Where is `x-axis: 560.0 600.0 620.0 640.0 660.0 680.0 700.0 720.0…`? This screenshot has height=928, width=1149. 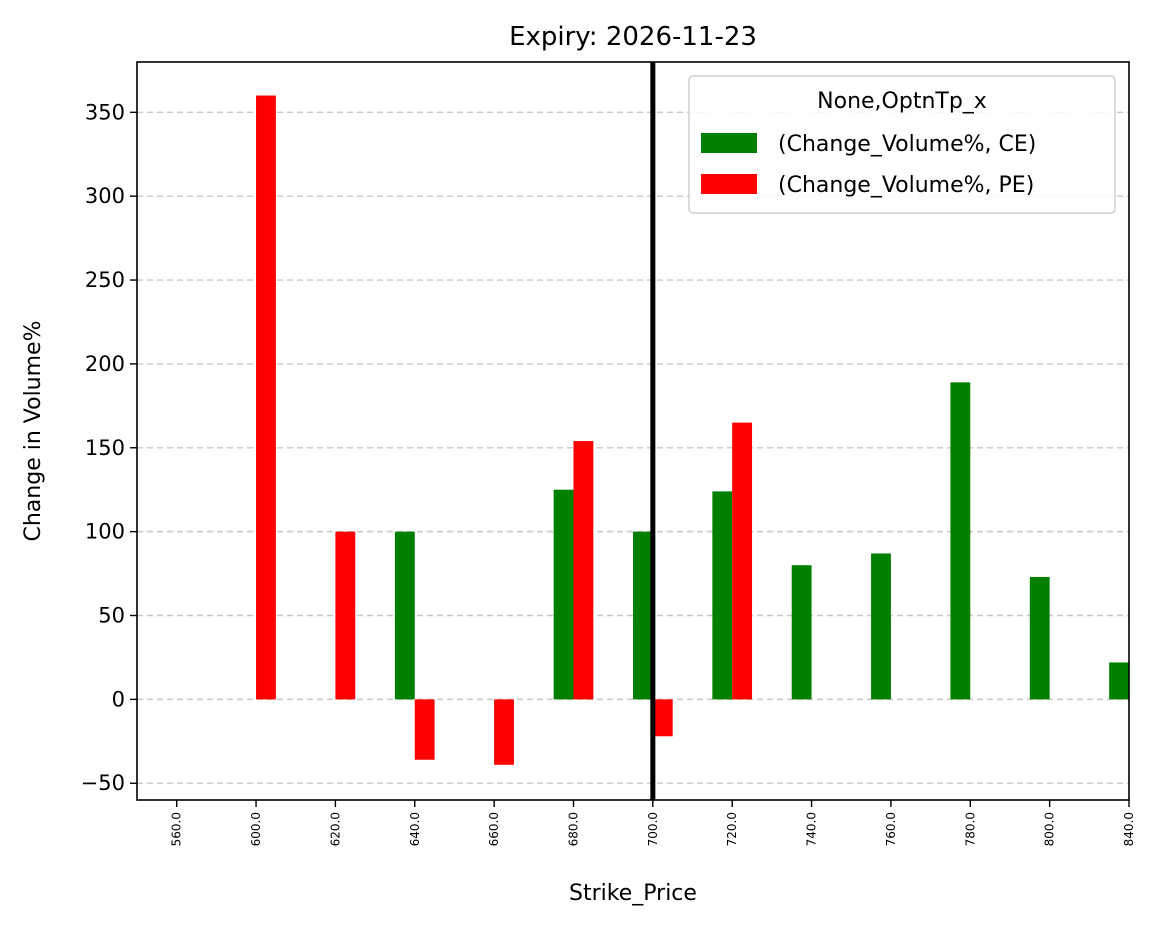
x-axis: 560.0 600.0 620.0 640.0 660.0 680.0 700.0 720.0… is located at coordinates (653, 823).